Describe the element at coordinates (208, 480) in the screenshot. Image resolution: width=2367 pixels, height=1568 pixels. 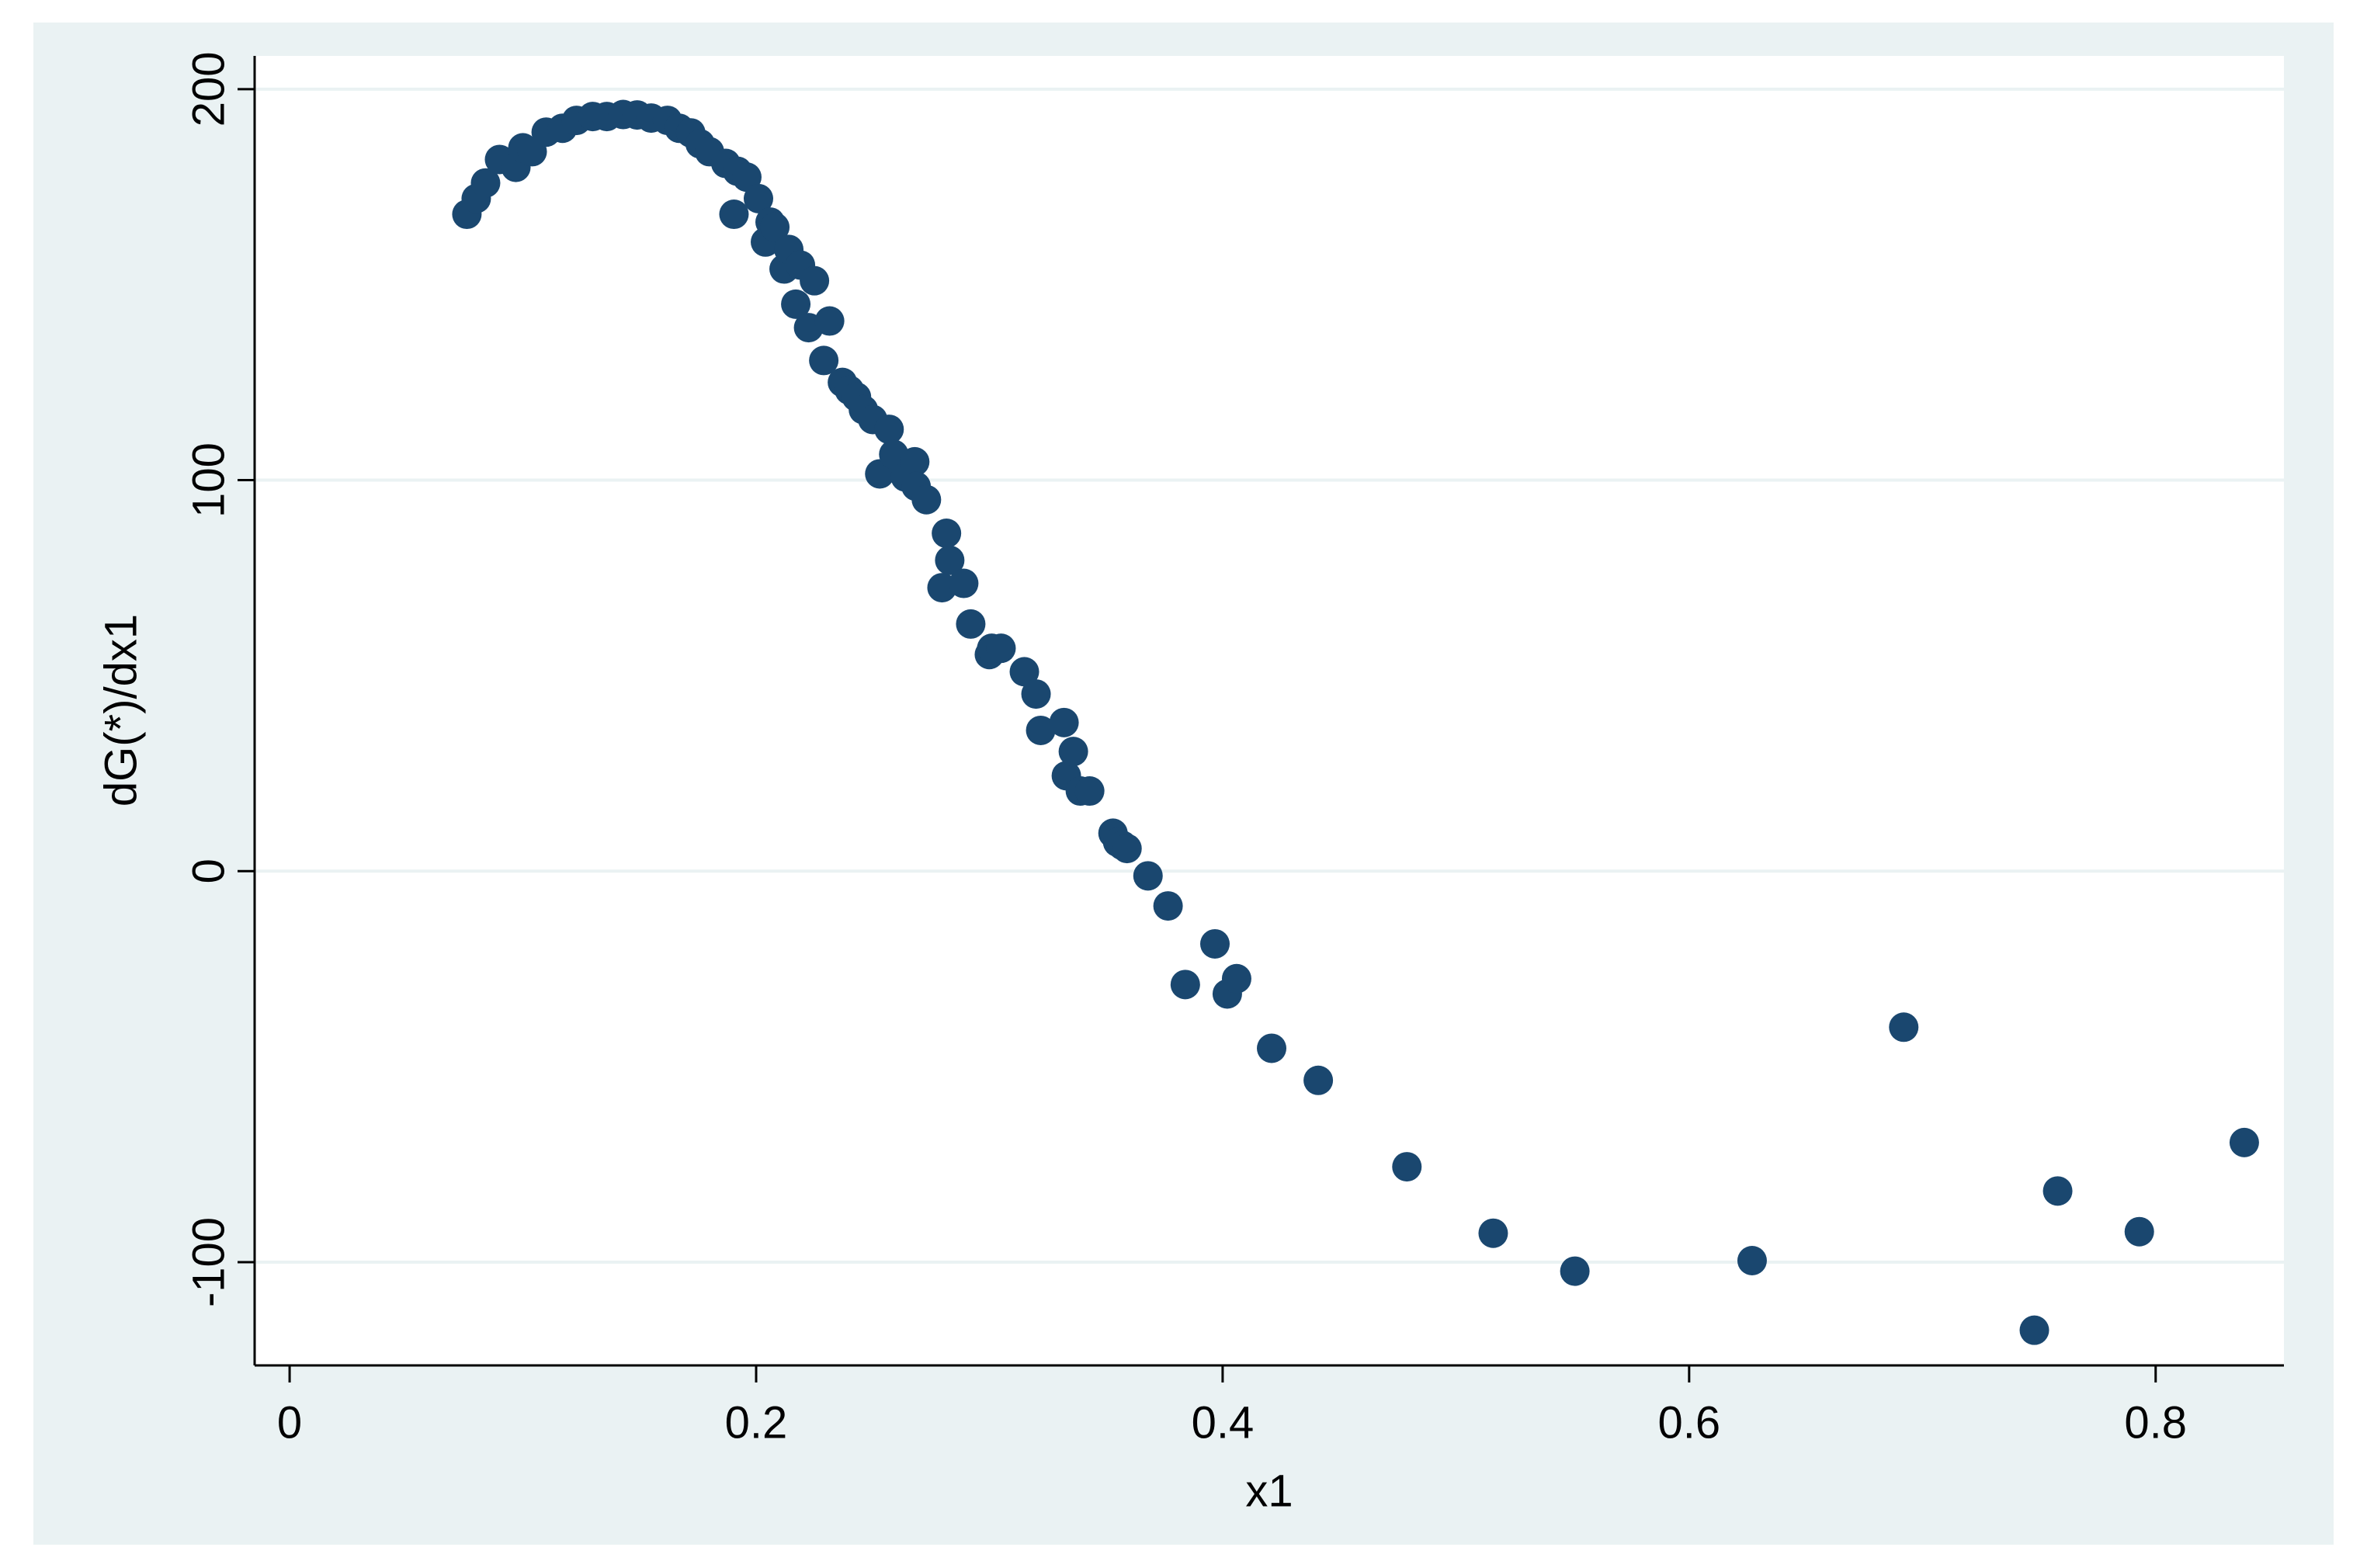
I see `y-tick-label: 100` at that location.